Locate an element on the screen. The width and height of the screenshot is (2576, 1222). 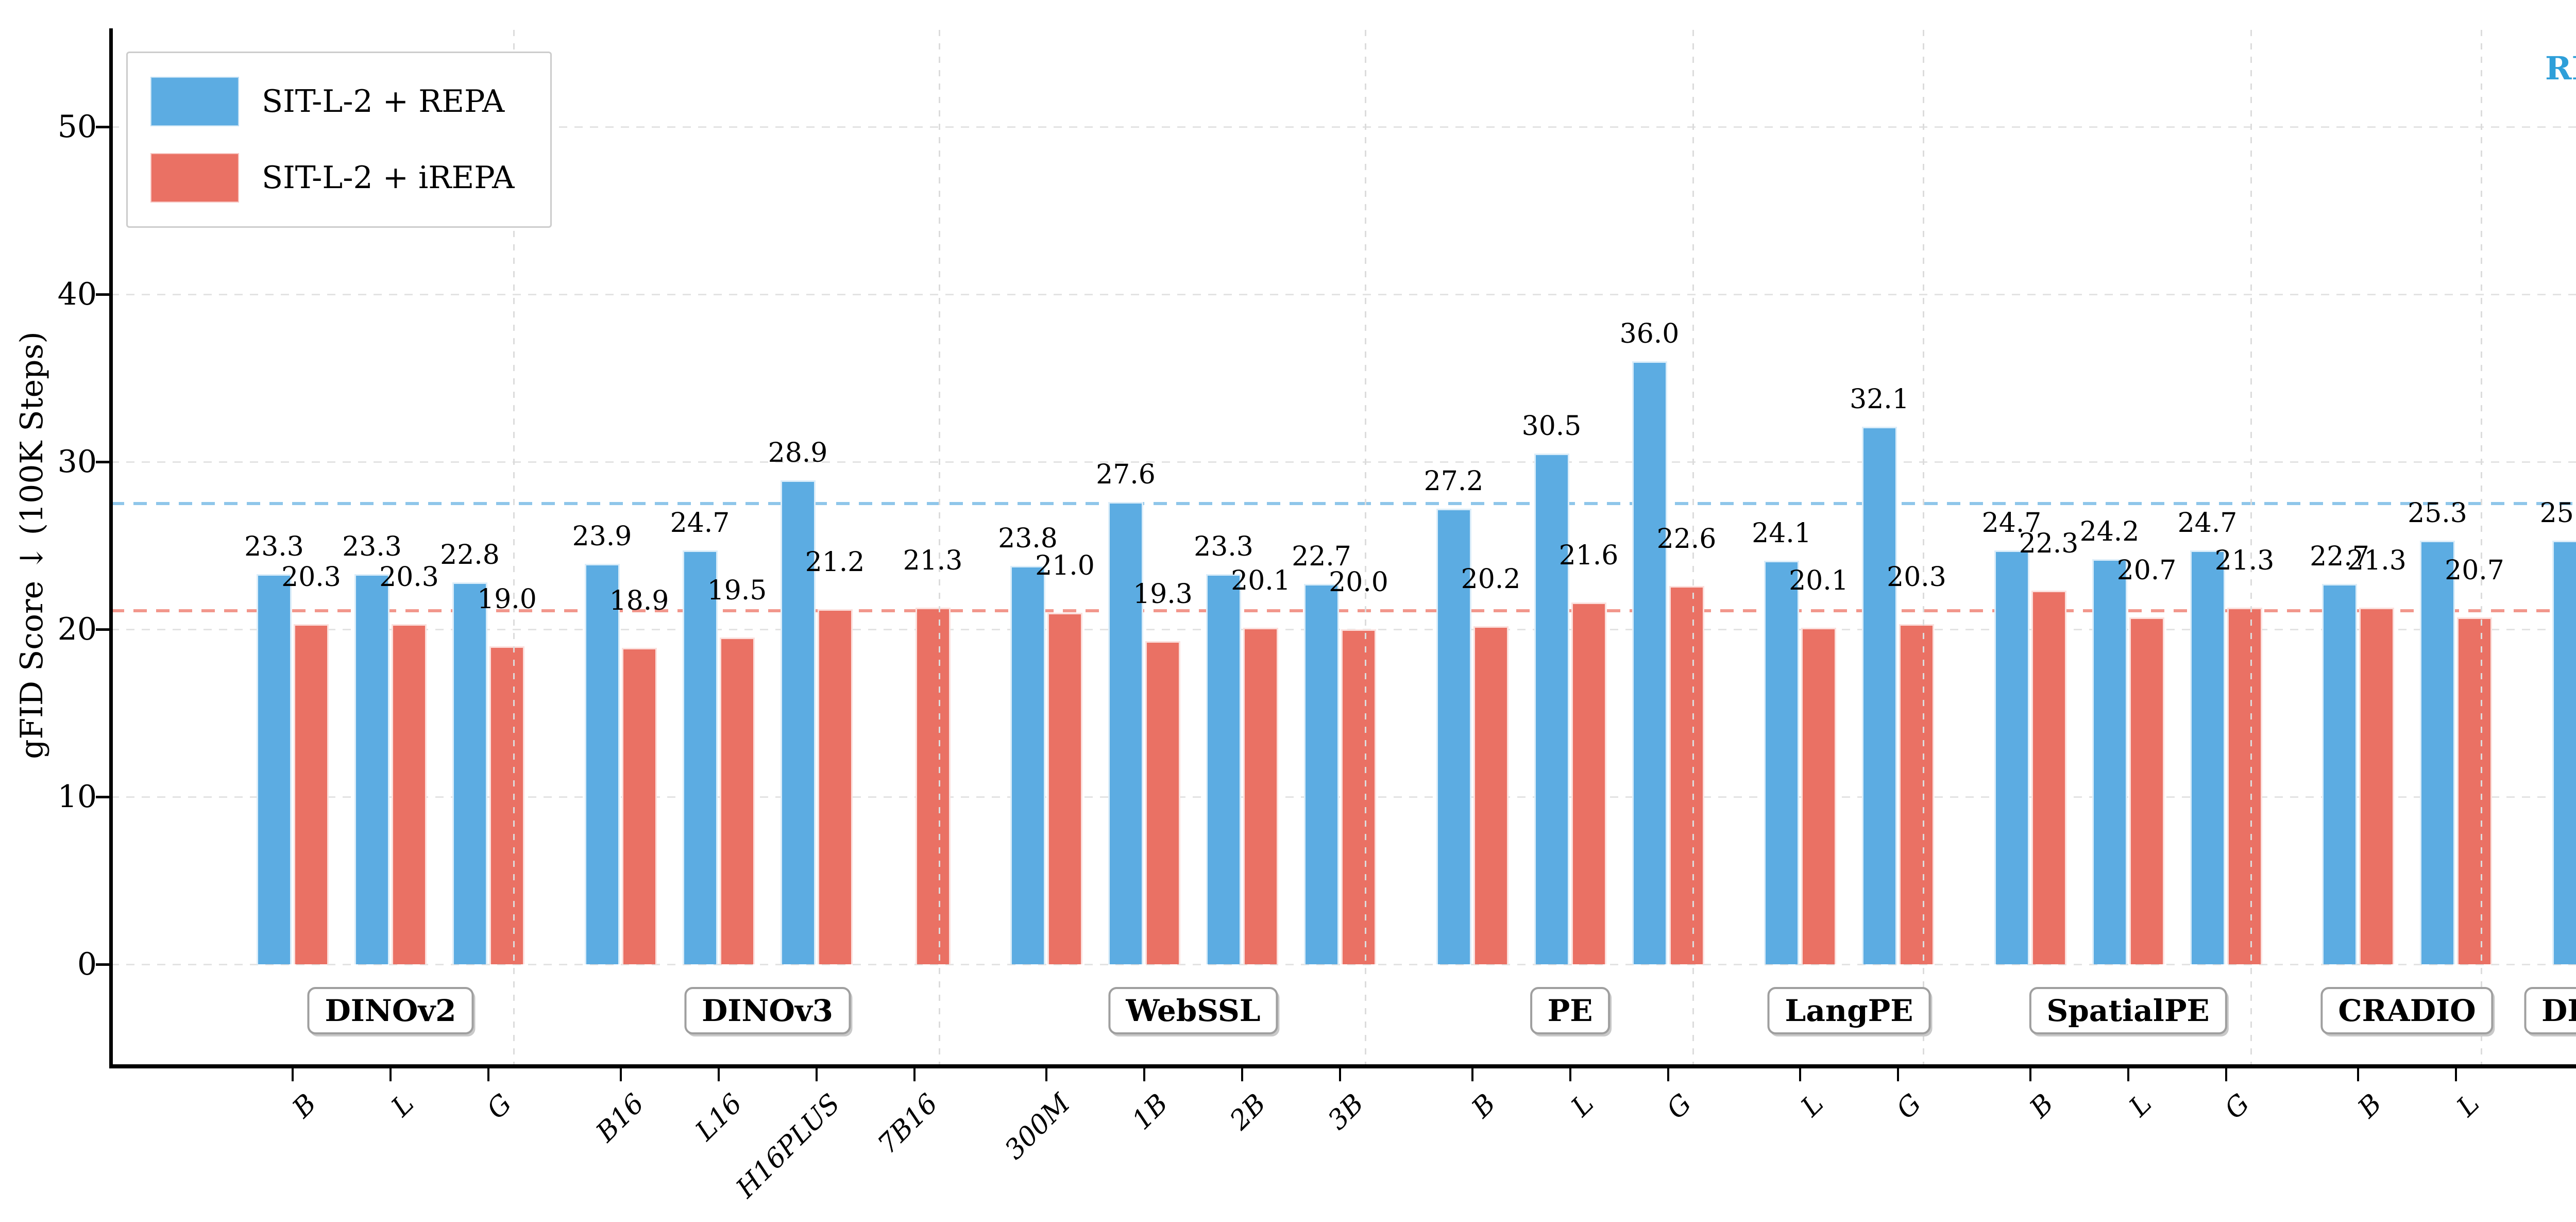
group-label: DINOv3 is located at coordinates (767, 1010).